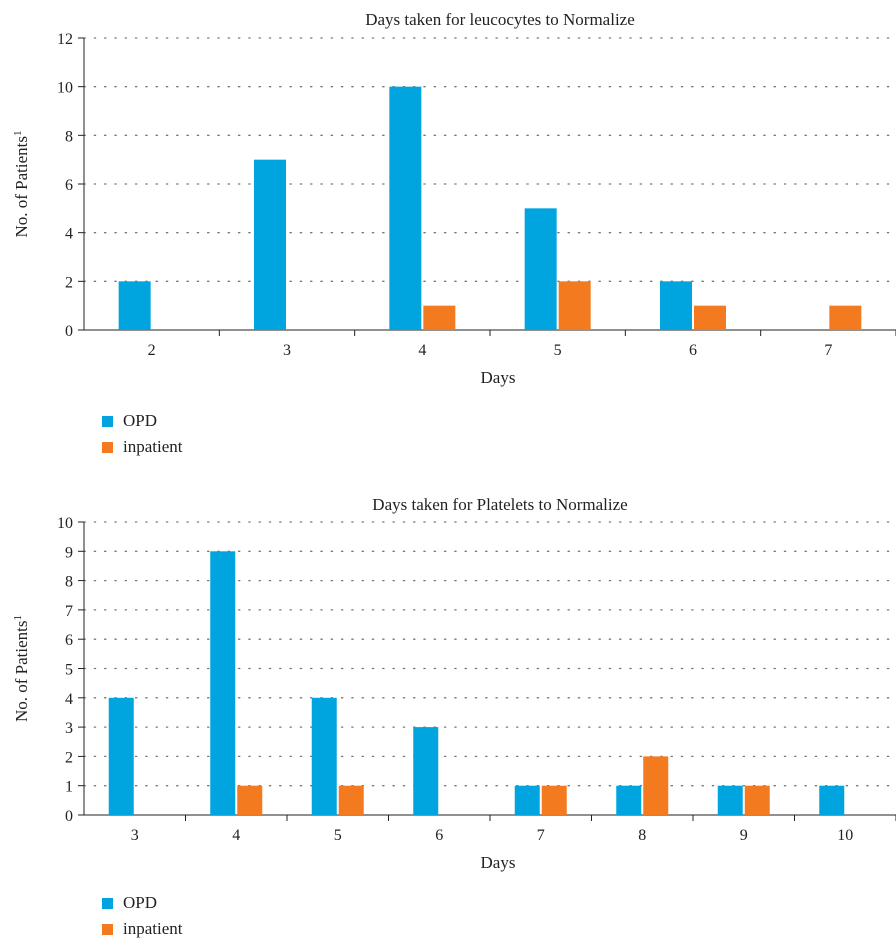 The width and height of the screenshot is (896, 947). I want to click on legend-platelets: OPD inpatient, so click(142, 916).